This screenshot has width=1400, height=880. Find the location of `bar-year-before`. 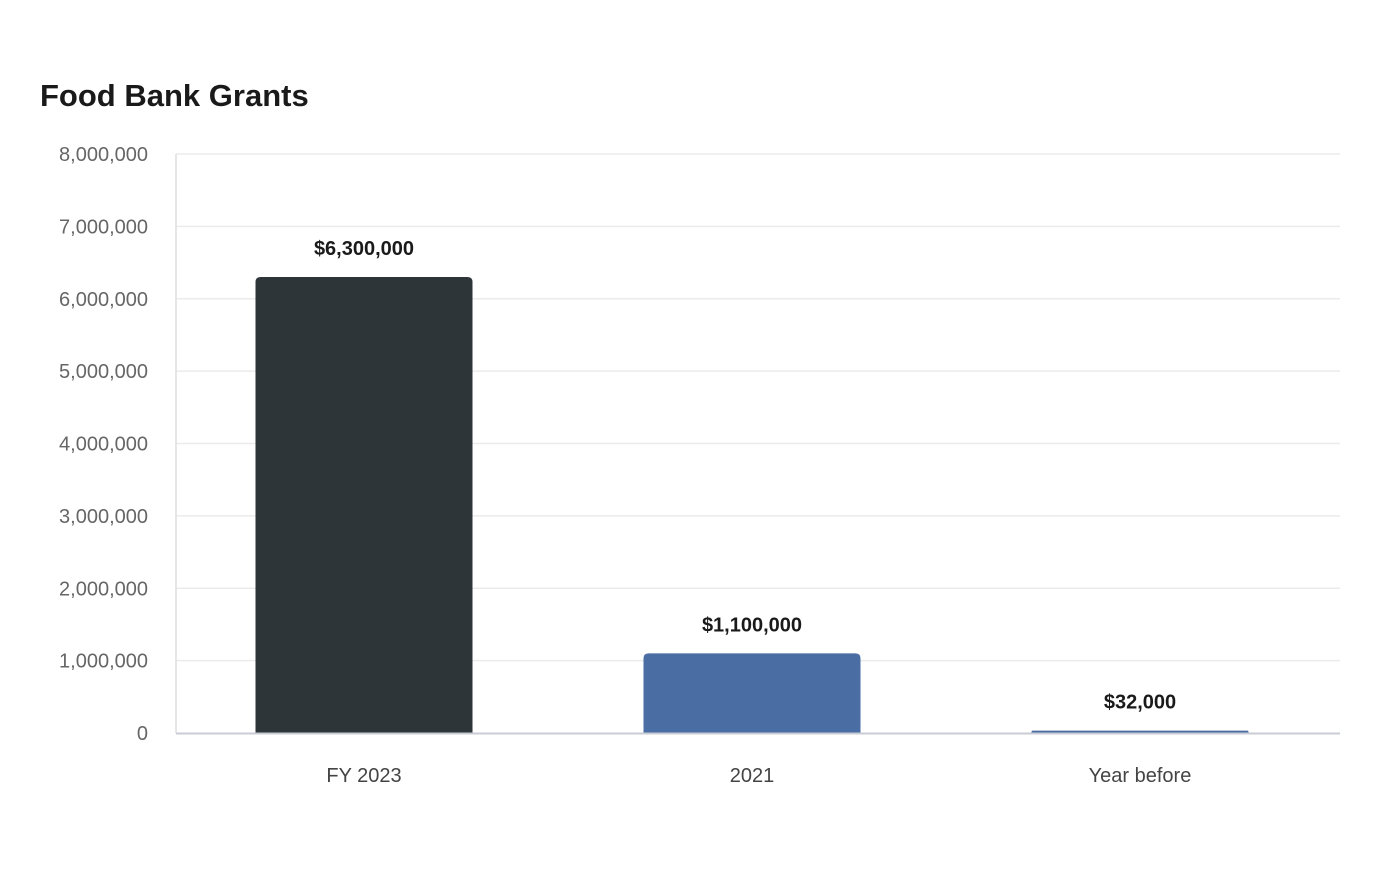

bar-year-before is located at coordinates (1140, 731).